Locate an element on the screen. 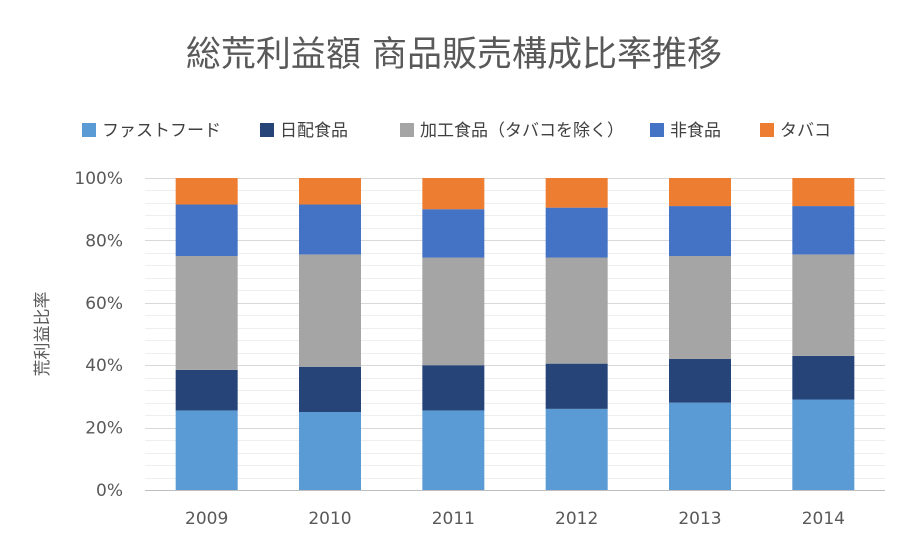  y-tick-label: 60% is located at coordinates (104, 304).